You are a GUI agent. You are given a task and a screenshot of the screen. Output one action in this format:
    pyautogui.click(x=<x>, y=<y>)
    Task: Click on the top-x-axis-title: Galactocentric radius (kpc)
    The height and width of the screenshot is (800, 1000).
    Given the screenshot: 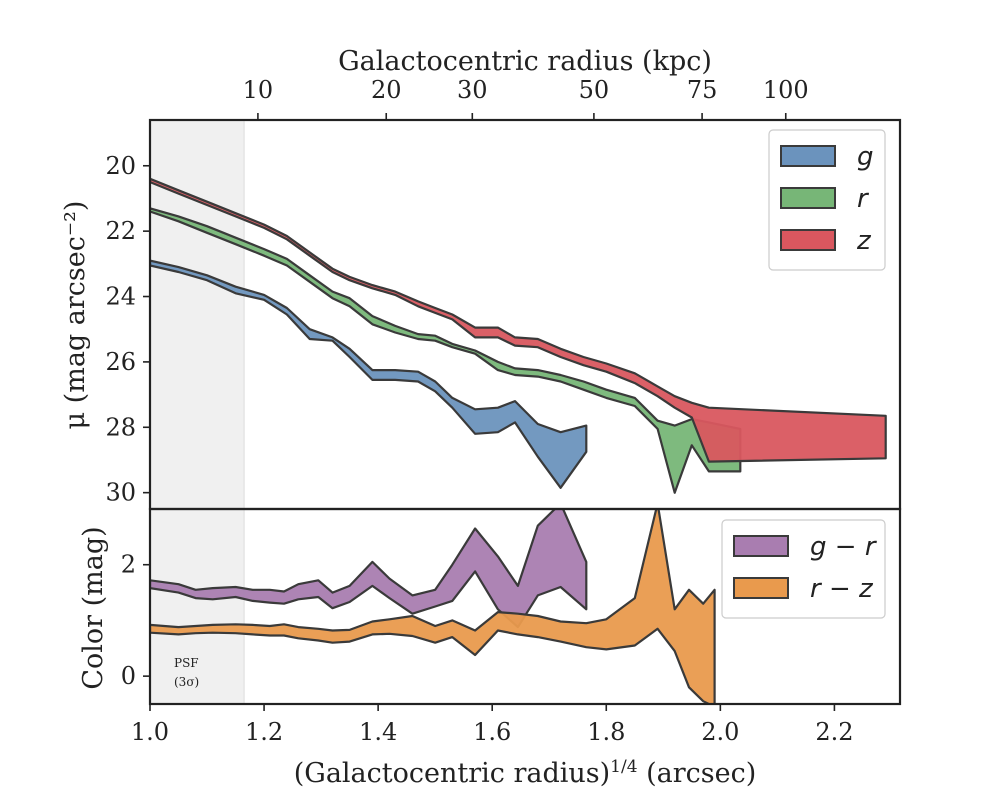 What is the action you would take?
    pyautogui.click(x=525, y=61)
    